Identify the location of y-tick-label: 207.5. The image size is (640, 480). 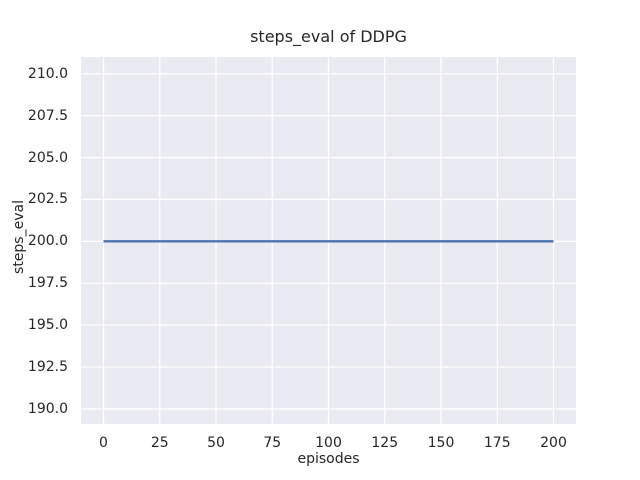
(47, 115).